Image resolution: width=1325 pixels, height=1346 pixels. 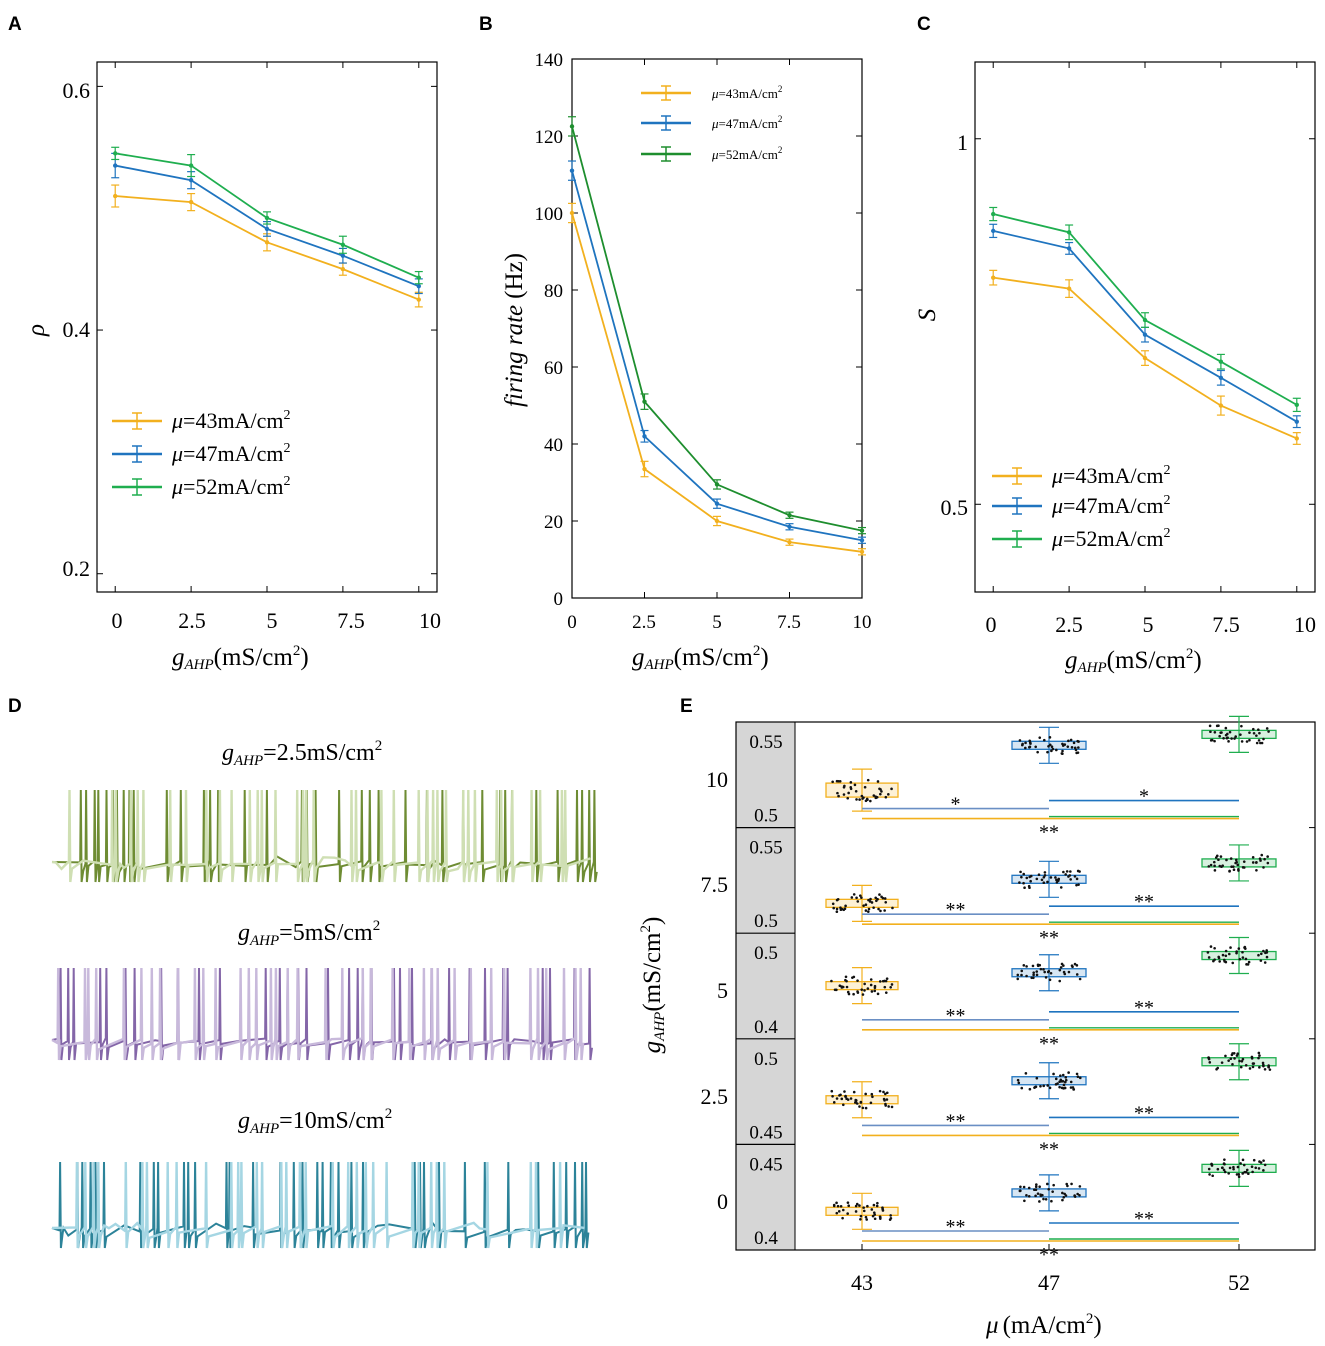 What do you see at coordinates (272, 620) in the screenshot?
I see `a-xtick: 5` at bounding box center [272, 620].